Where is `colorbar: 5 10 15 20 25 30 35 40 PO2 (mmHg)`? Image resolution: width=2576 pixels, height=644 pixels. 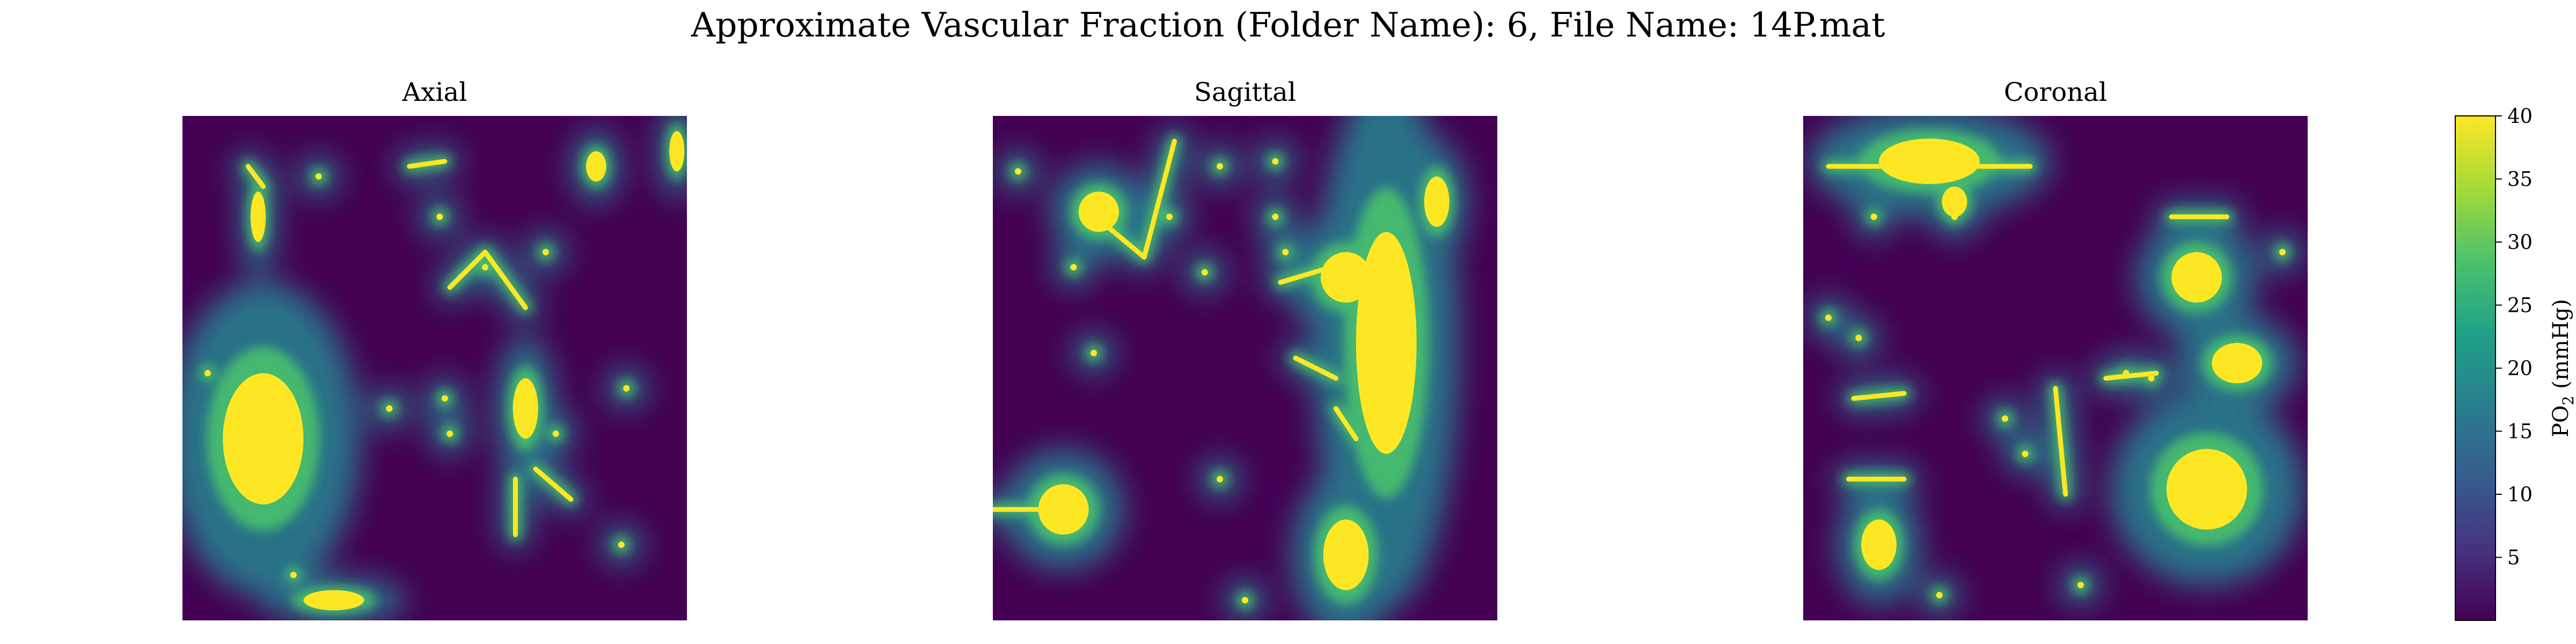
colorbar: 5 10 15 20 25 30 35 40 PO2 (mmHg) is located at coordinates (2515, 363).